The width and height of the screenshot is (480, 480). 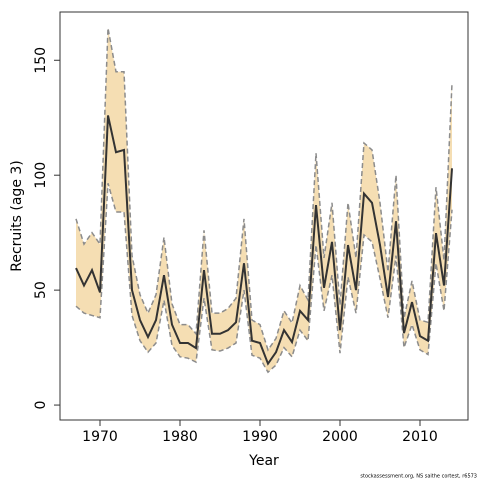 I want to click on y-tick-label: 0, so click(x=41, y=405).